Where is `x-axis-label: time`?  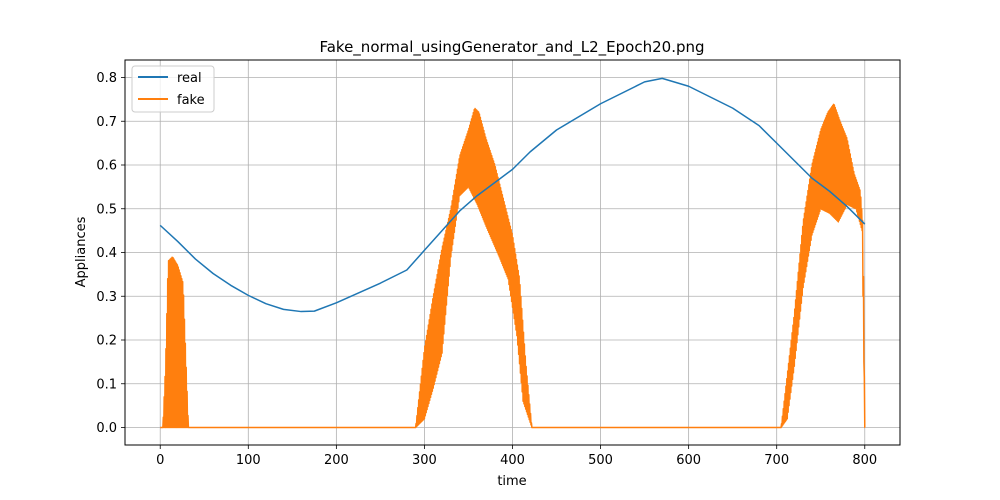 x-axis-label: time is located at coordinates (511, 481).